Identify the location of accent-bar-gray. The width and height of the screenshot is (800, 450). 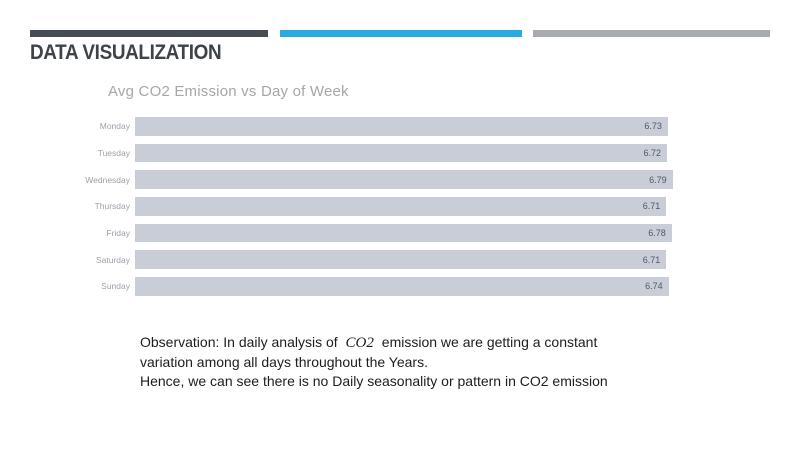
(651, 33).